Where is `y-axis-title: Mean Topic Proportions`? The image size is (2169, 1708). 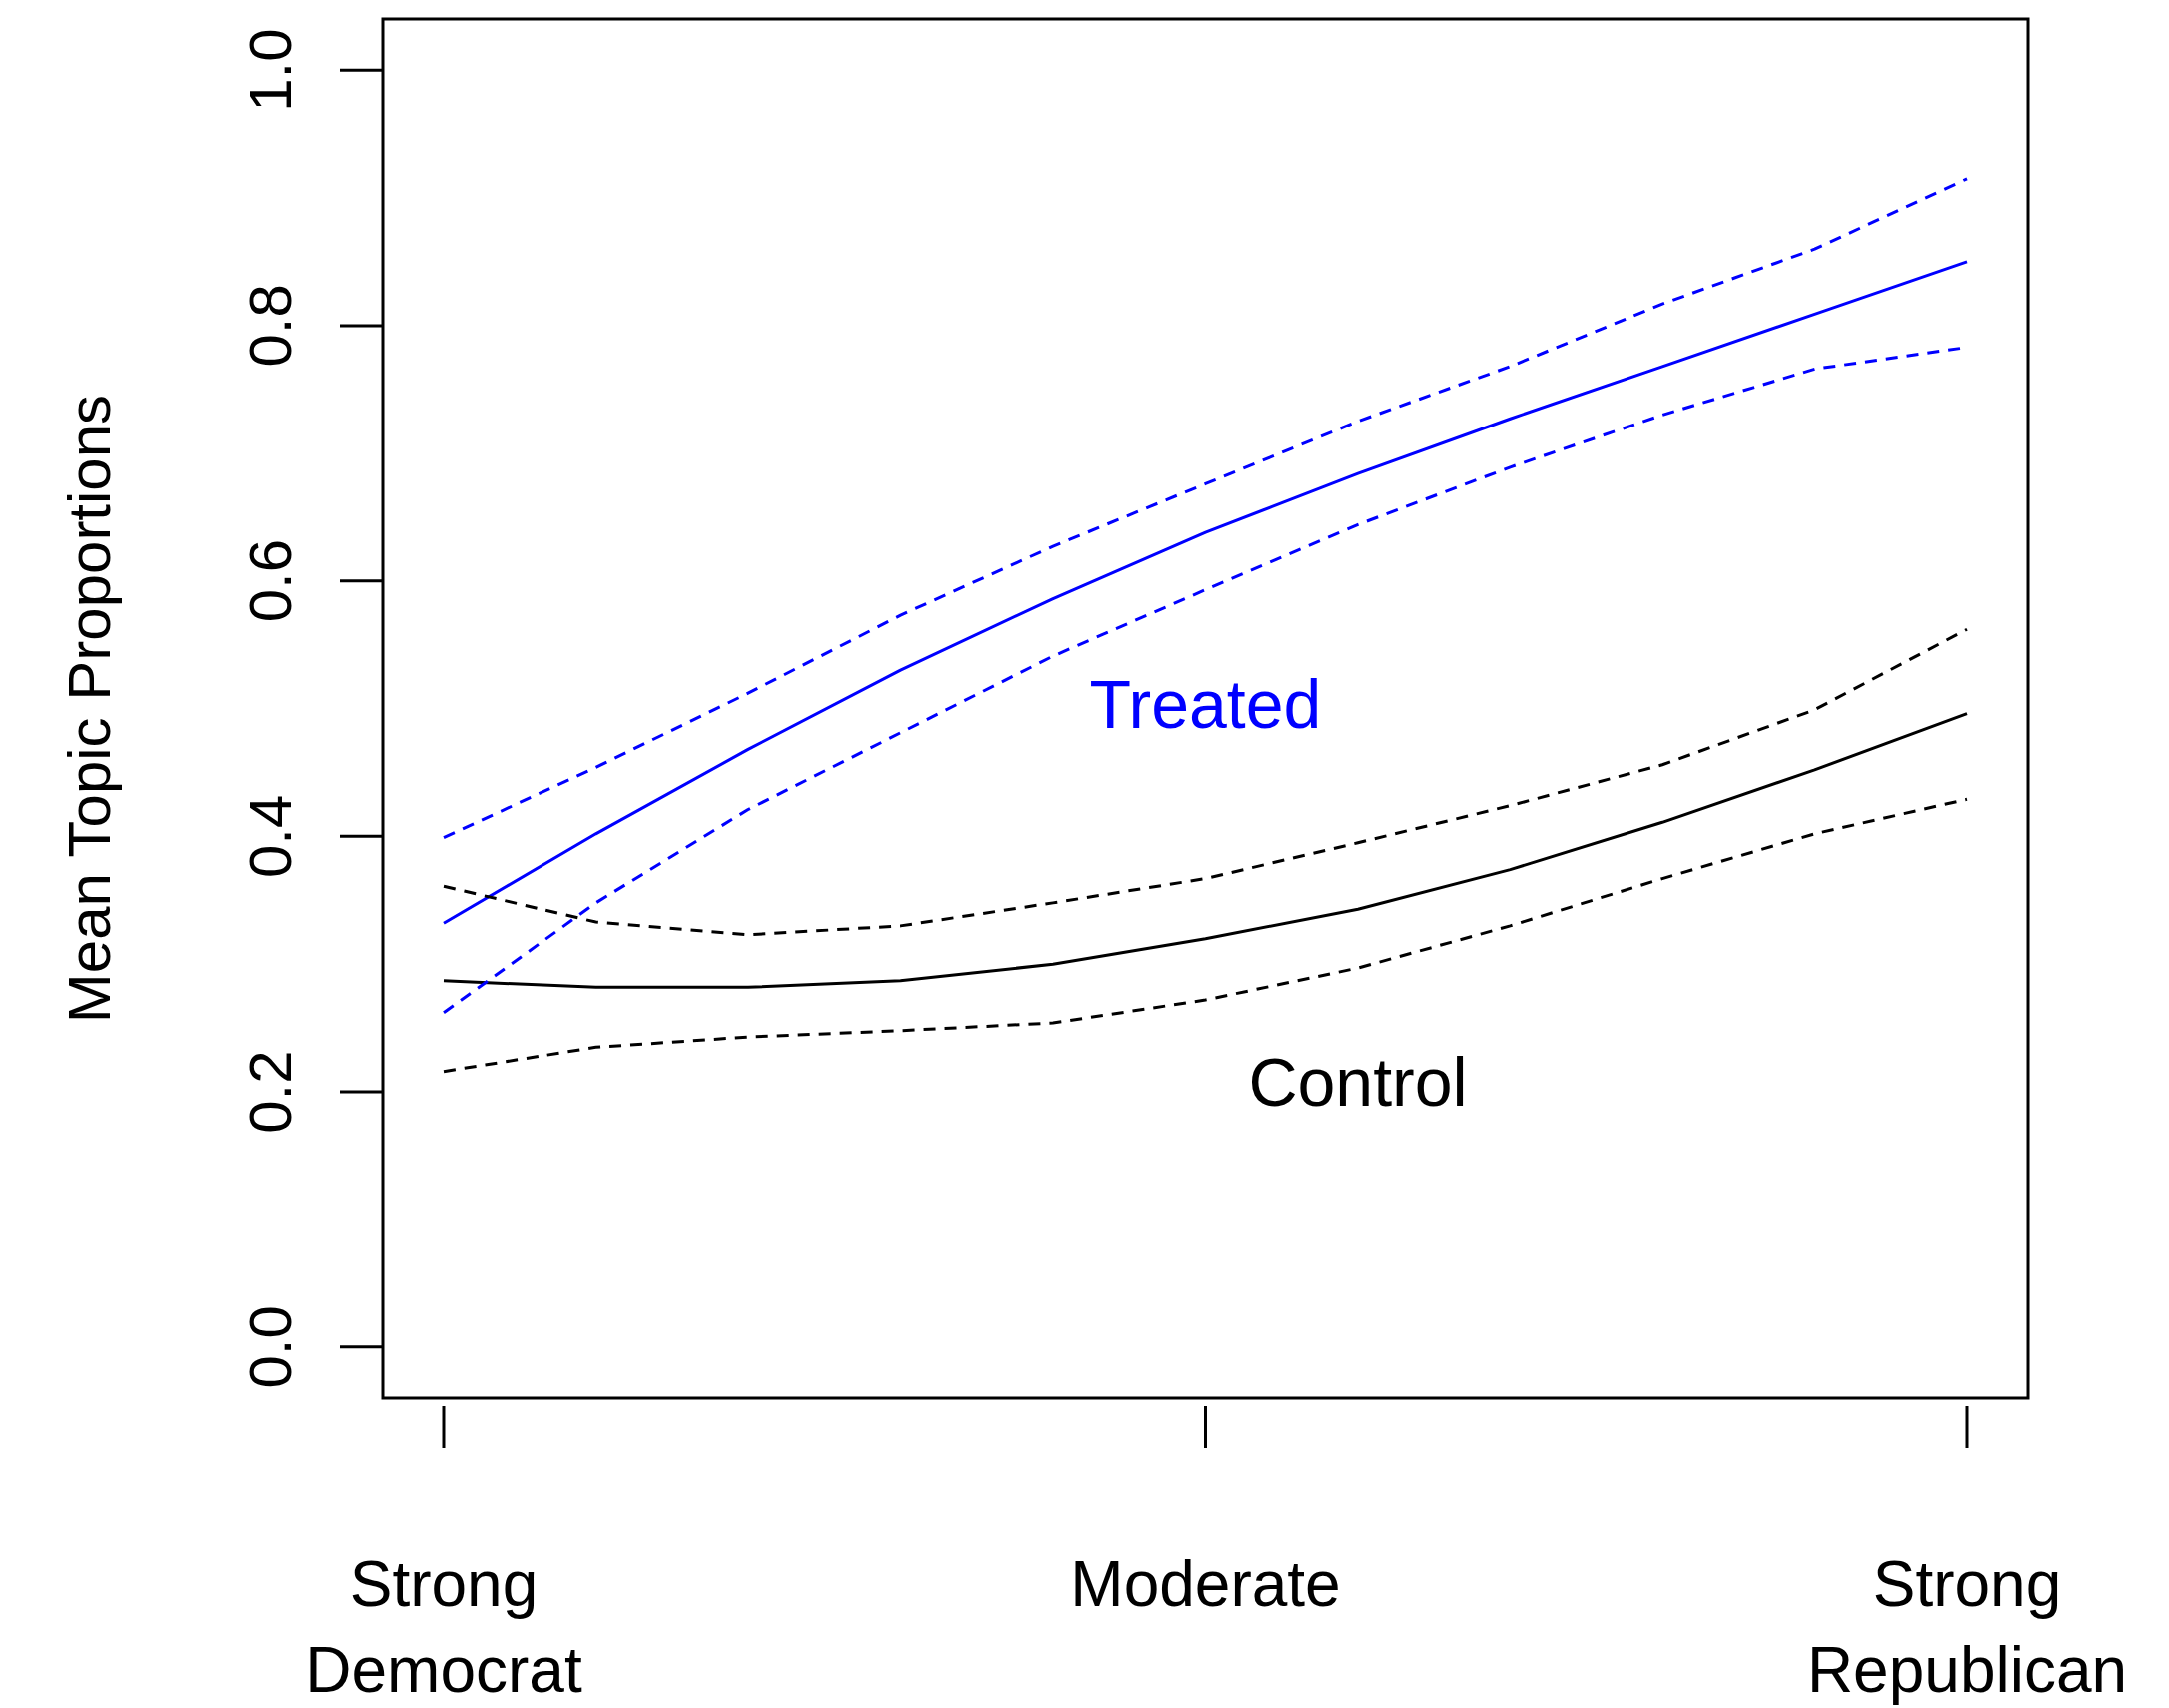
y-axis-title: Mean Topic Proportions is located at coordinates (89, 709).